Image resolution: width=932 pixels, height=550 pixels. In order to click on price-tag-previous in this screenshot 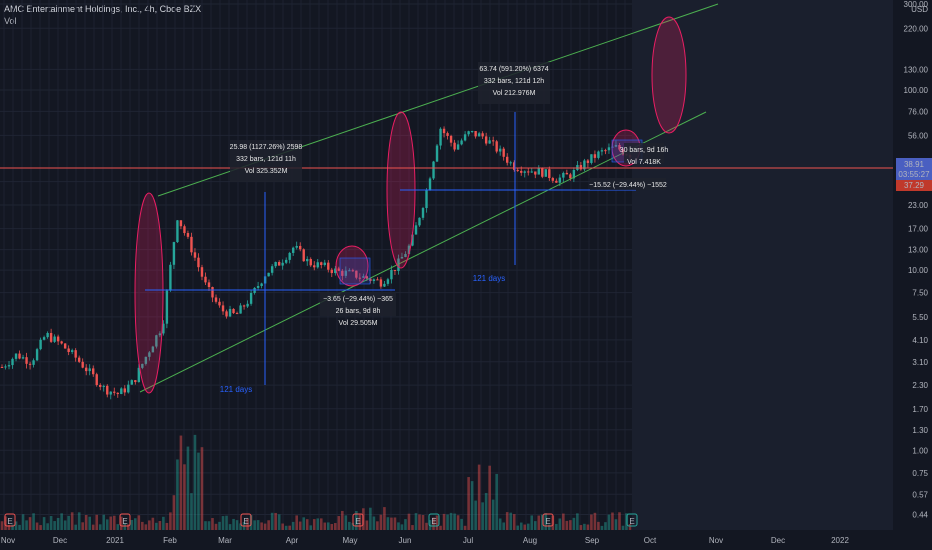, I will do `click(914, 185)`.